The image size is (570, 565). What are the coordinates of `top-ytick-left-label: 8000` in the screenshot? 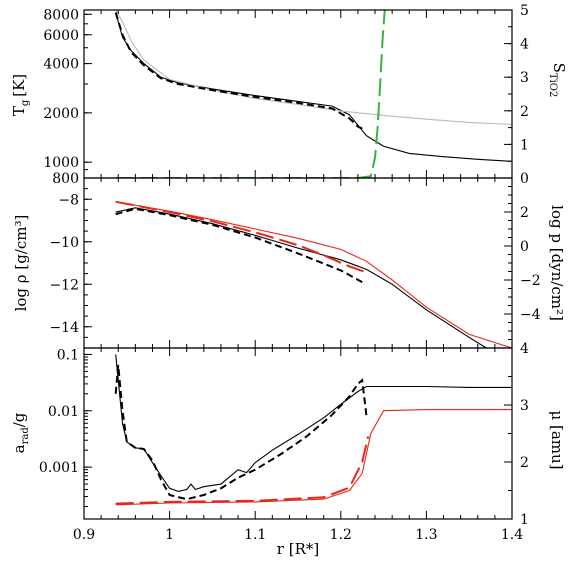 It's located at (61, 15).